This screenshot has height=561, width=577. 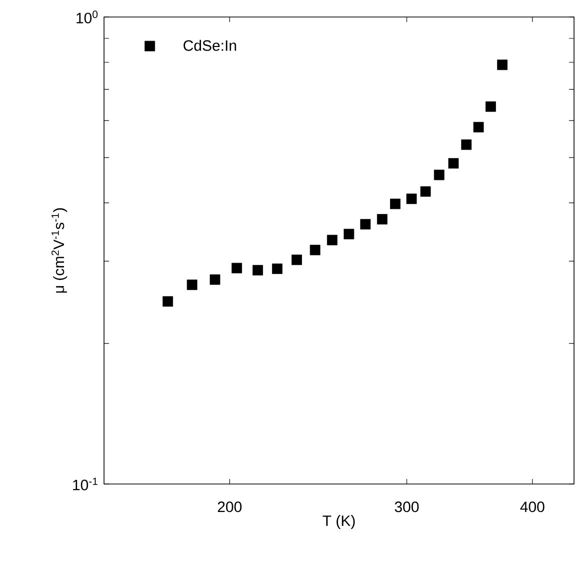 I want to click on y-tick-label: 10$^{-1}$, so click(x=85, y=484).